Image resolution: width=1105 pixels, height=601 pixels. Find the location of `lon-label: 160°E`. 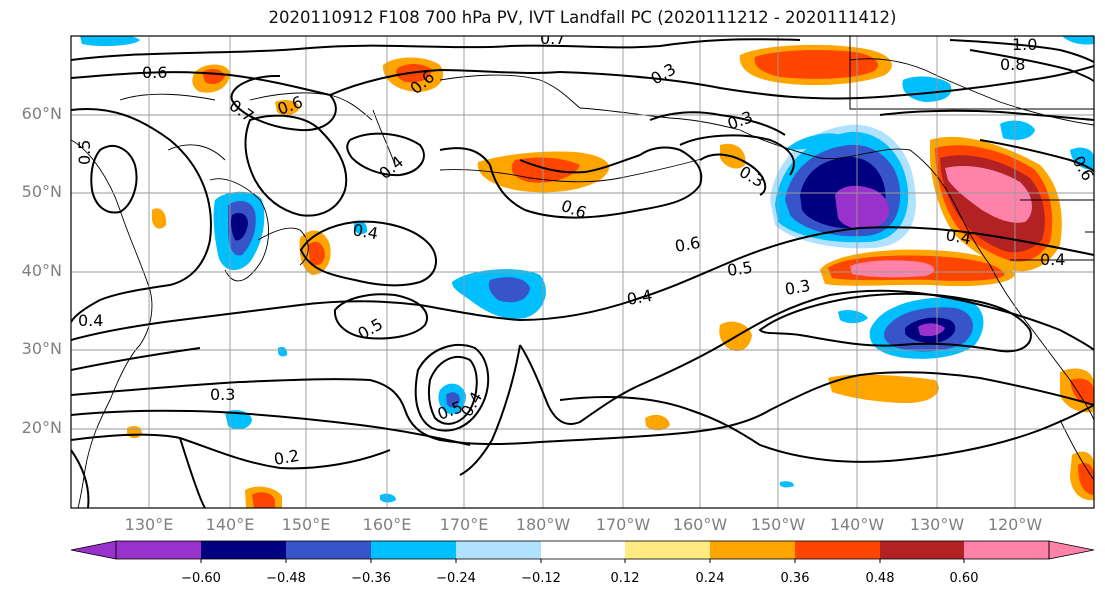

lon-label: 160°E is located at coordinates (387, 524).